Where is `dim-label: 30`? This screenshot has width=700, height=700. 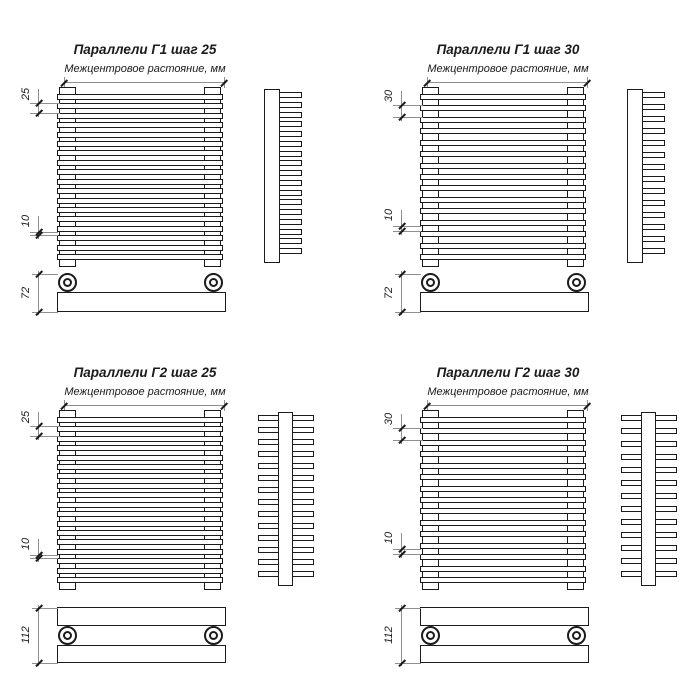
dim-label: 30 is located at coordinates (389, 419).